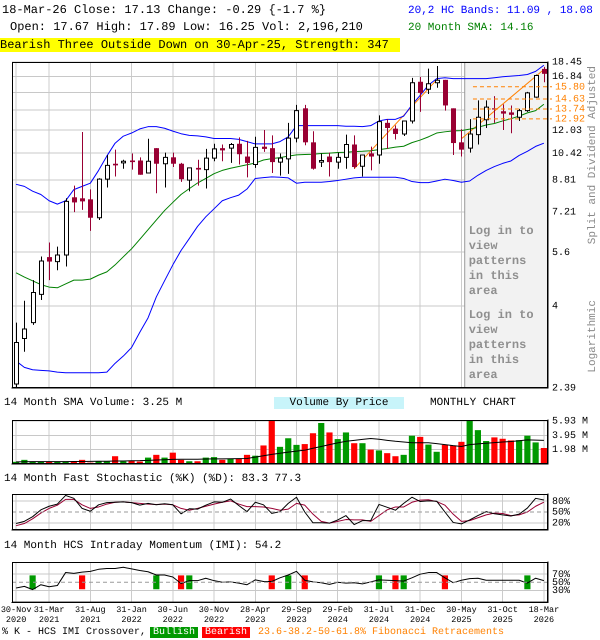  What do you see at coordinates (564, 213) in the screenshot?
I see `y-tick-label: 7.21` at bounding box center [564, 213].